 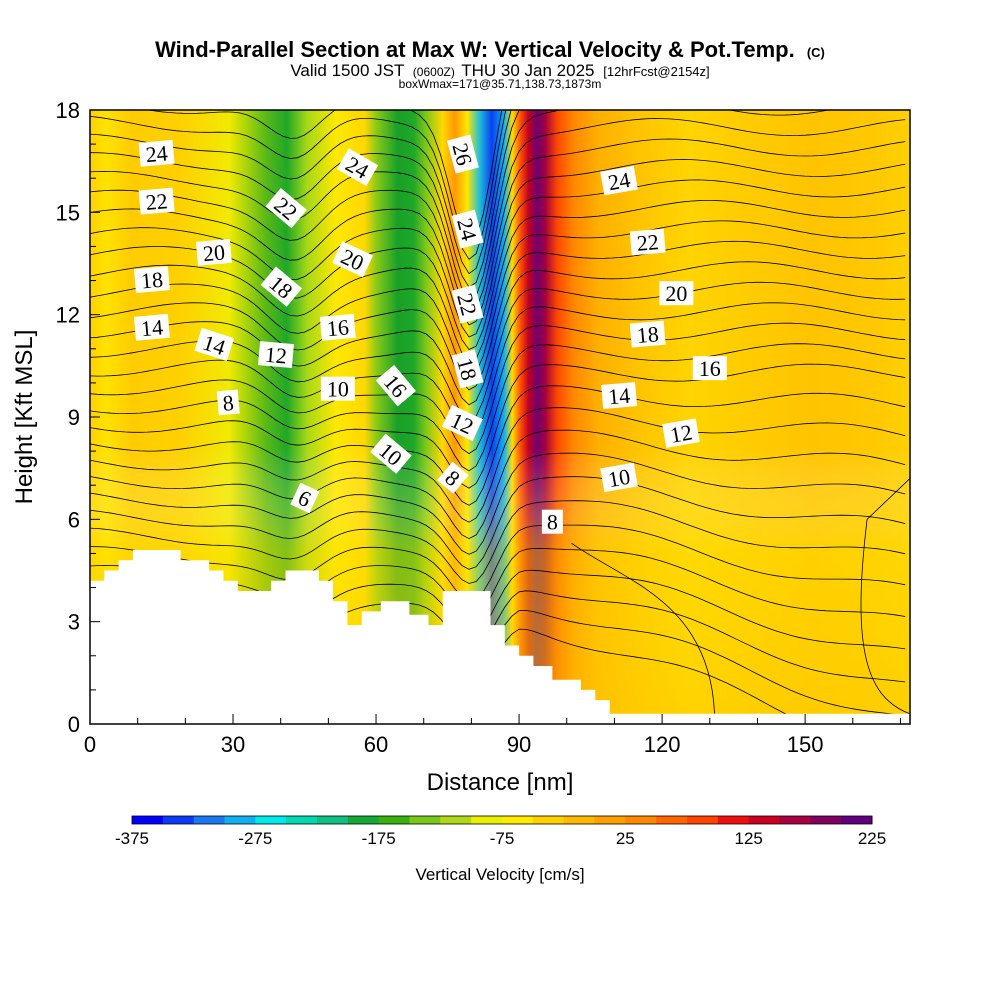 I want to click on colorbar-tick-label: 225, so click(x=872, y=838).